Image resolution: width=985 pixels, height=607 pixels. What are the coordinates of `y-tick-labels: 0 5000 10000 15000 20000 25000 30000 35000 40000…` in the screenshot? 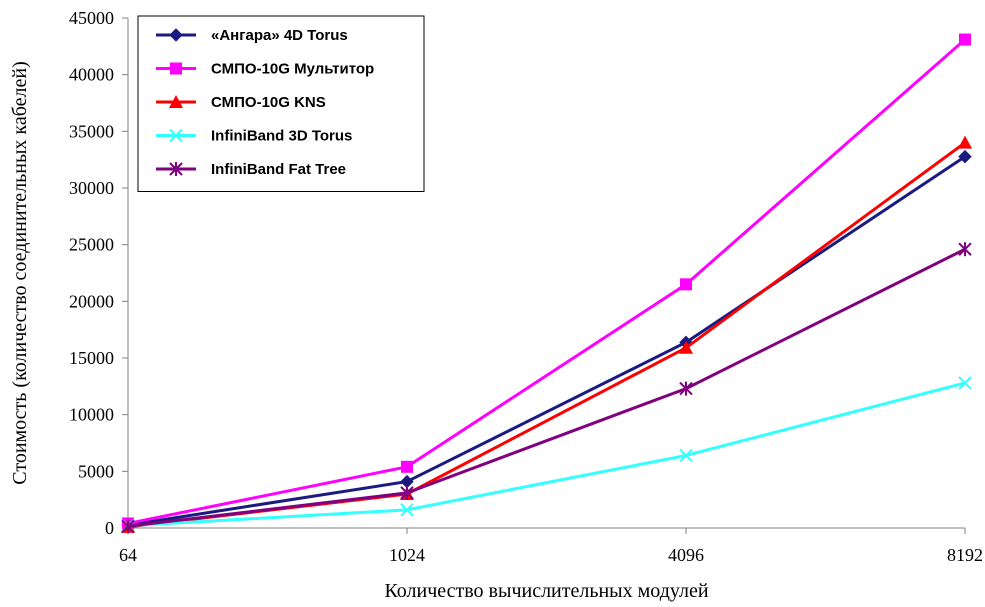 It's located at (91, 273).